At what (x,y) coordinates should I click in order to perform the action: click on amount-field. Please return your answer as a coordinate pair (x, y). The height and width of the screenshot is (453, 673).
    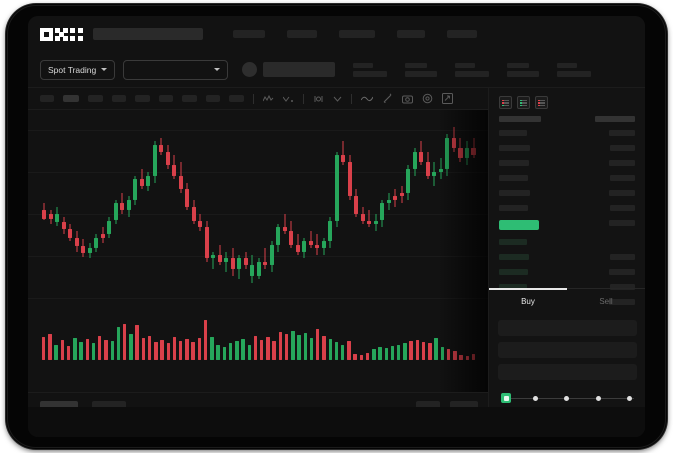
    Looking at the image, I should click on (567, 372).